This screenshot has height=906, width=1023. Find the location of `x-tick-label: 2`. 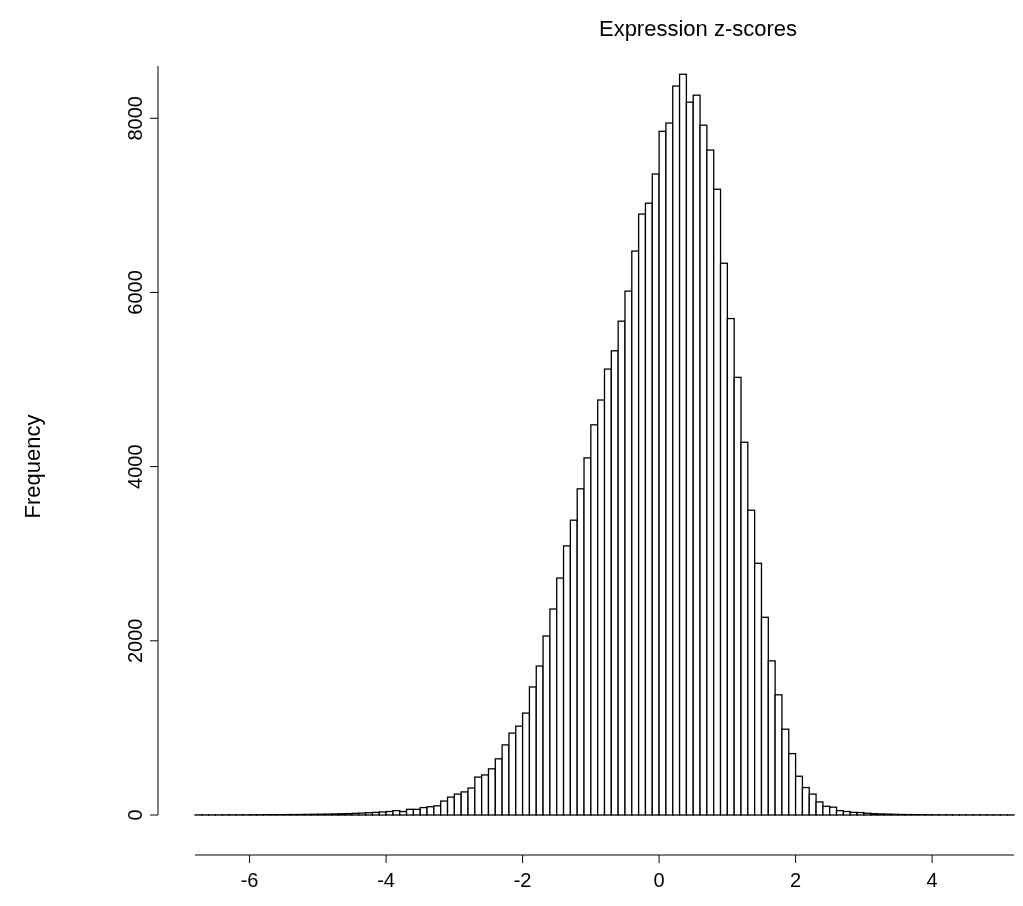

x-tick-label: 2 is located at coordinates (796, 880).